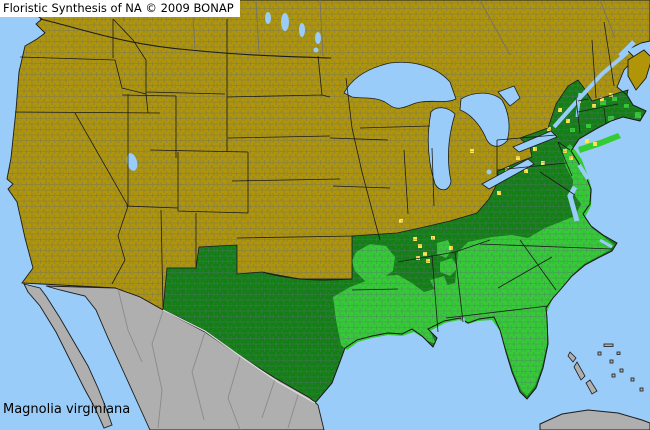 Image resolution: width=650 pixels, height=430 pixels. I want to click on species-label: Magnolia virginiana, so click(67, 409).